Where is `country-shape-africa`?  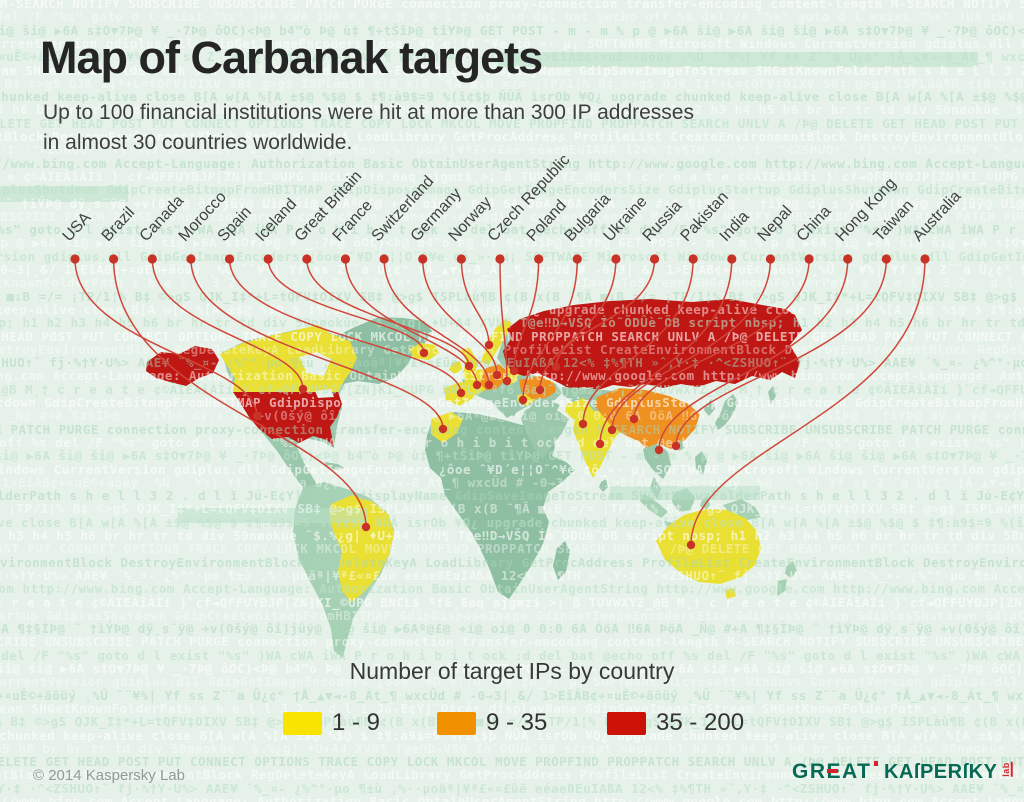
country-shape-africa is located at coordinates (500, 505).